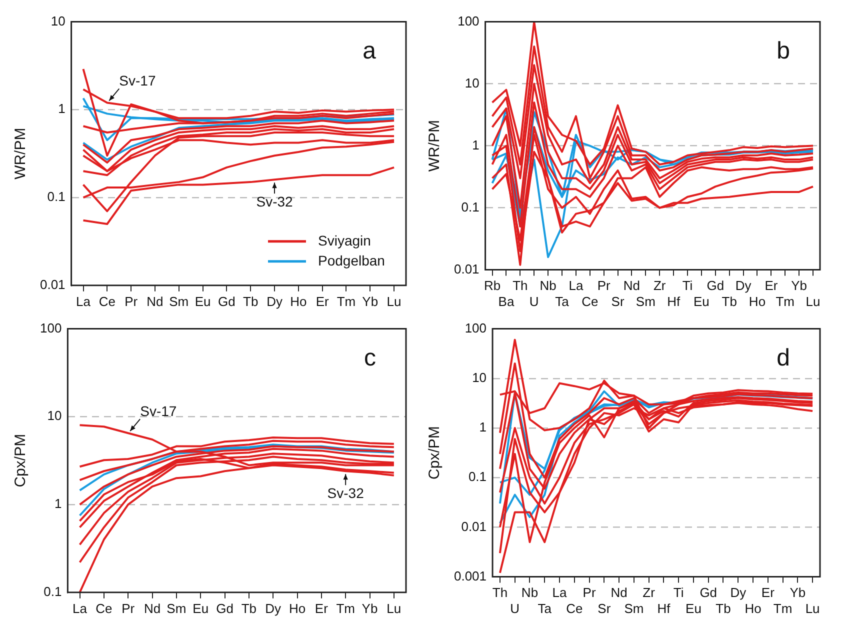 This screenshot has height=629, width=841. Describe the element at coordinates (673, 301) in the screenshot. I see `x-tick-label: Hf` at that location.